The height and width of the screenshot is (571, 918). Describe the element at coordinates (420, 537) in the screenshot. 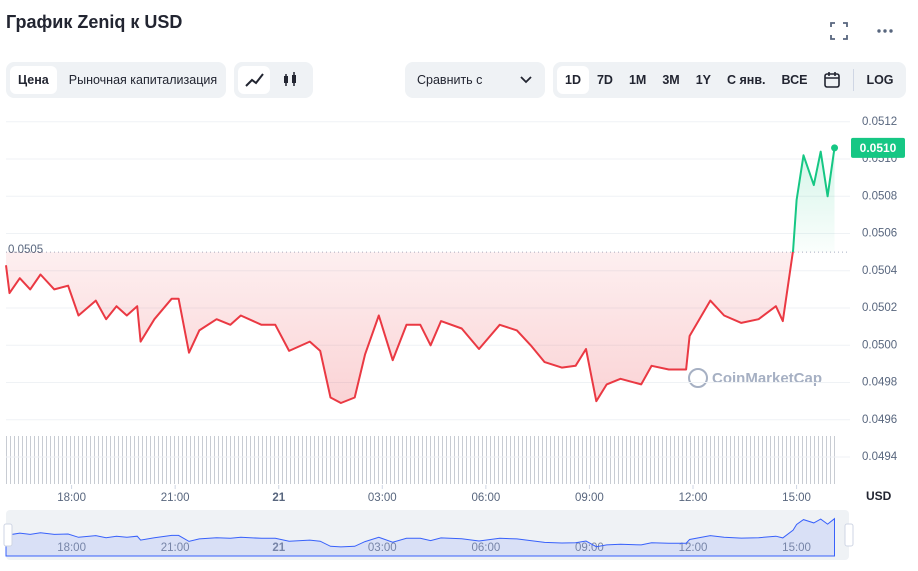

I see `navigator-line` at that location.